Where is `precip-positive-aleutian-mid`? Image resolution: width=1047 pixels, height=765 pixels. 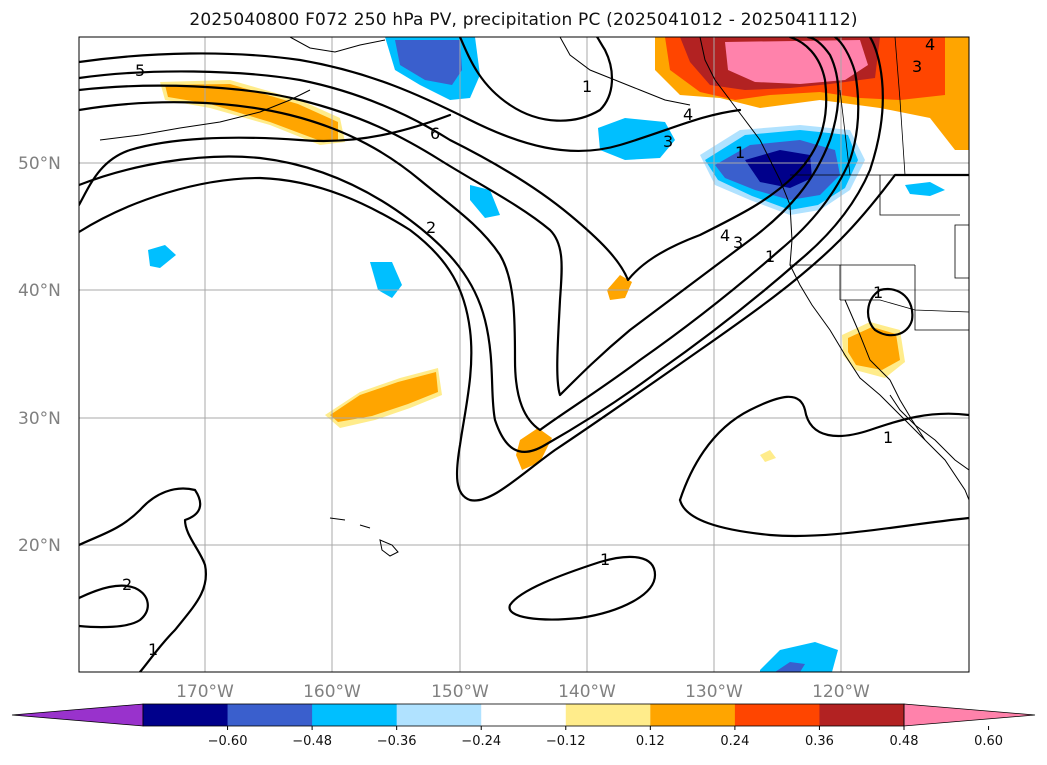
precip-positive-aleutian-mid is located at coordinates (251, 112).